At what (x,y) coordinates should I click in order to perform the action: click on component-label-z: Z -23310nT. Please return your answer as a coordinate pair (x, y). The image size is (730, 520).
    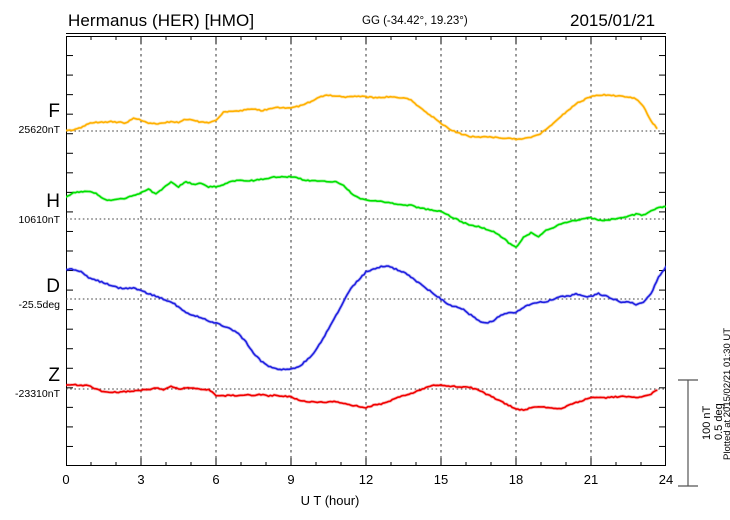
    Looking at the image, I should click on (31, 383).